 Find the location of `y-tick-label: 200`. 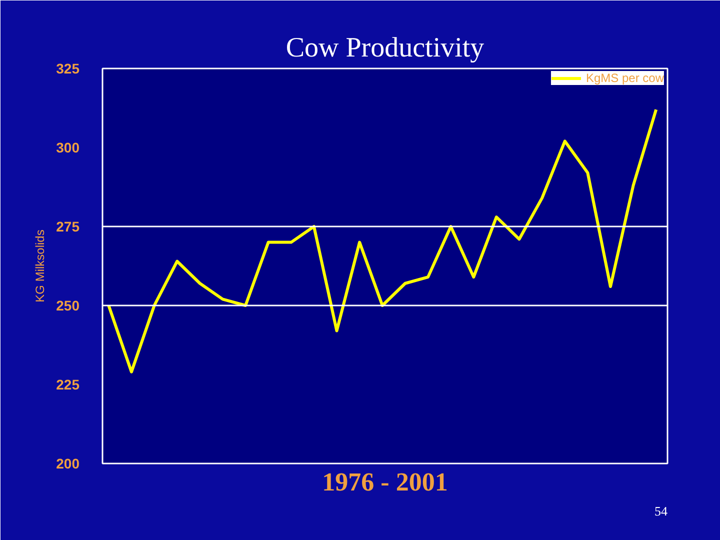

y-tick-label: 200 is located at coordinates (68, 464).